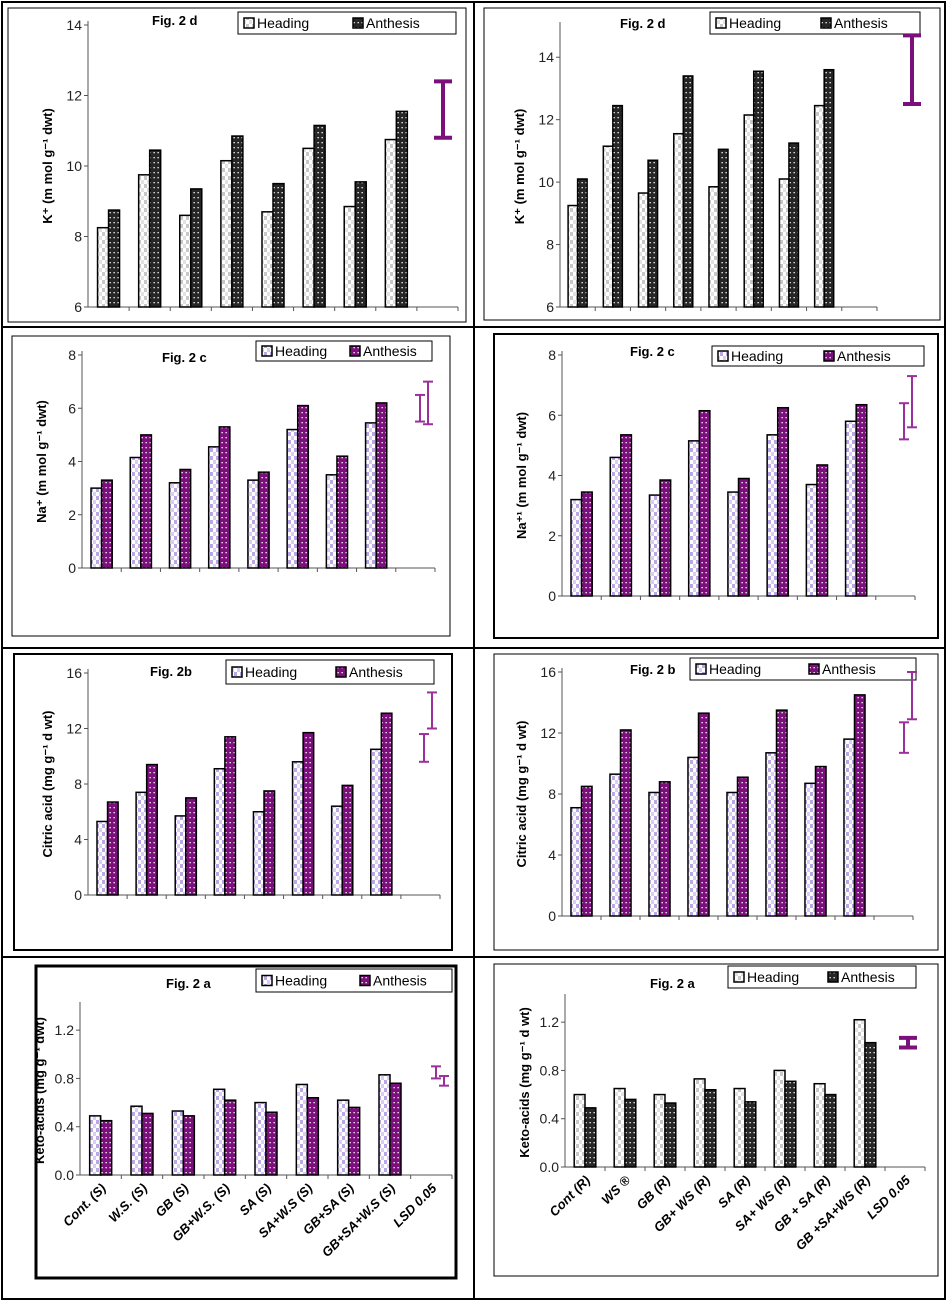 The width and height of the screenshot is (947, 1303). I want to click on y-tick-label: 0.4, so click(550, 1119).